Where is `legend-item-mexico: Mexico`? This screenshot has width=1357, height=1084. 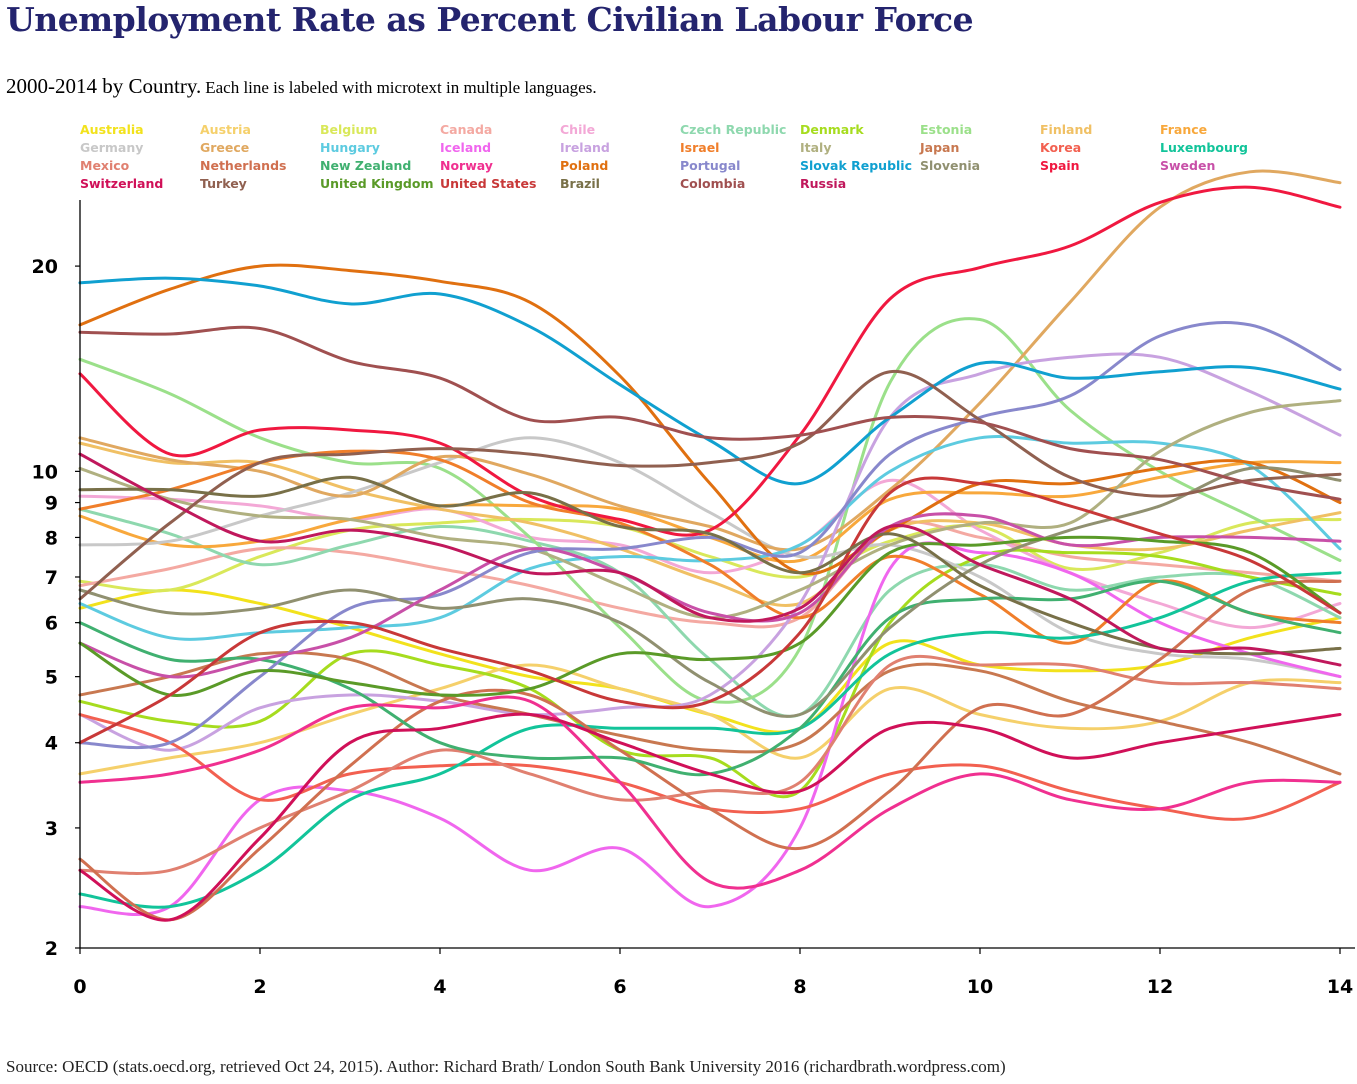 legend-item-mexico: Mexico is located at coordinates (105, 165).